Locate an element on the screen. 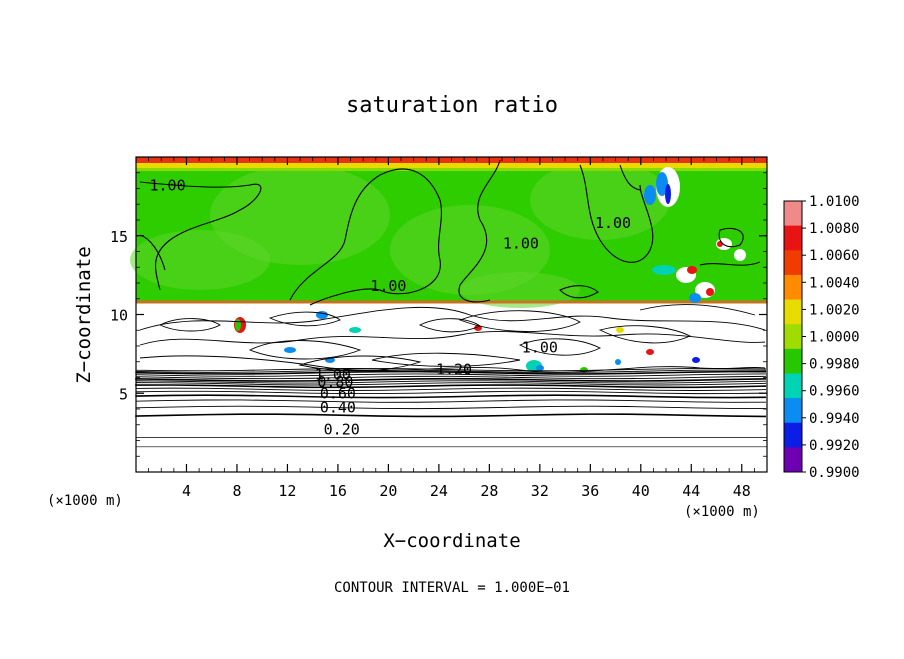 The height and width of the screenshot is (659, 904). colorbar-label: 0.9920 is located at coordinates (834, 446).